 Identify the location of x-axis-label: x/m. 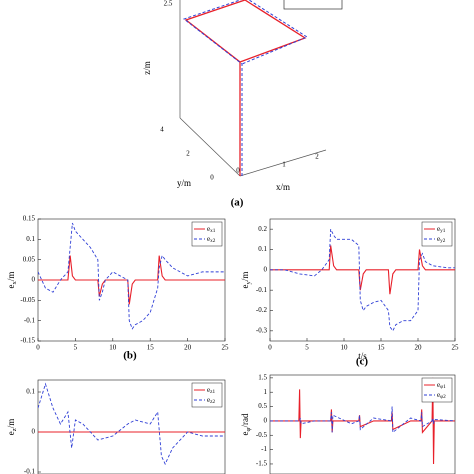
(283, 187).